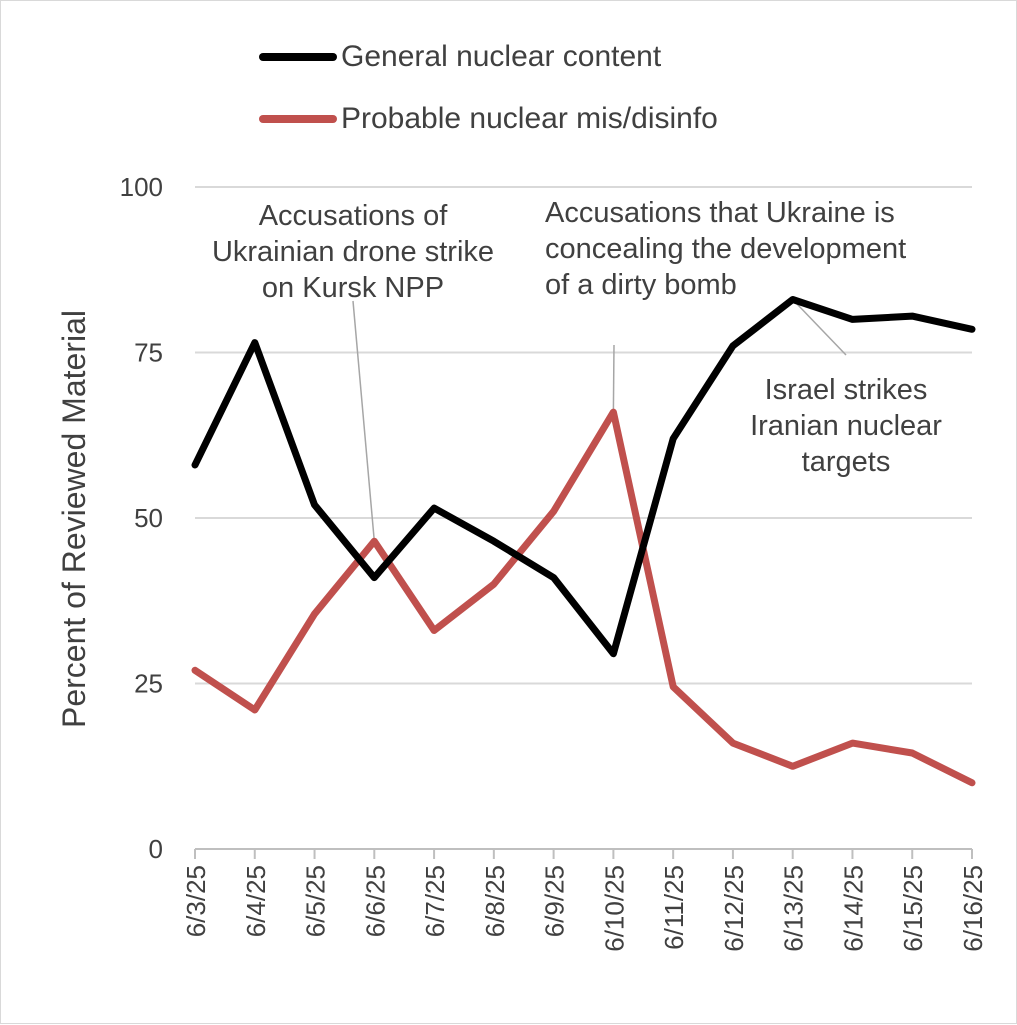  I want to click on annotation-line: Ukrainian drone strike, so click(353, 252).